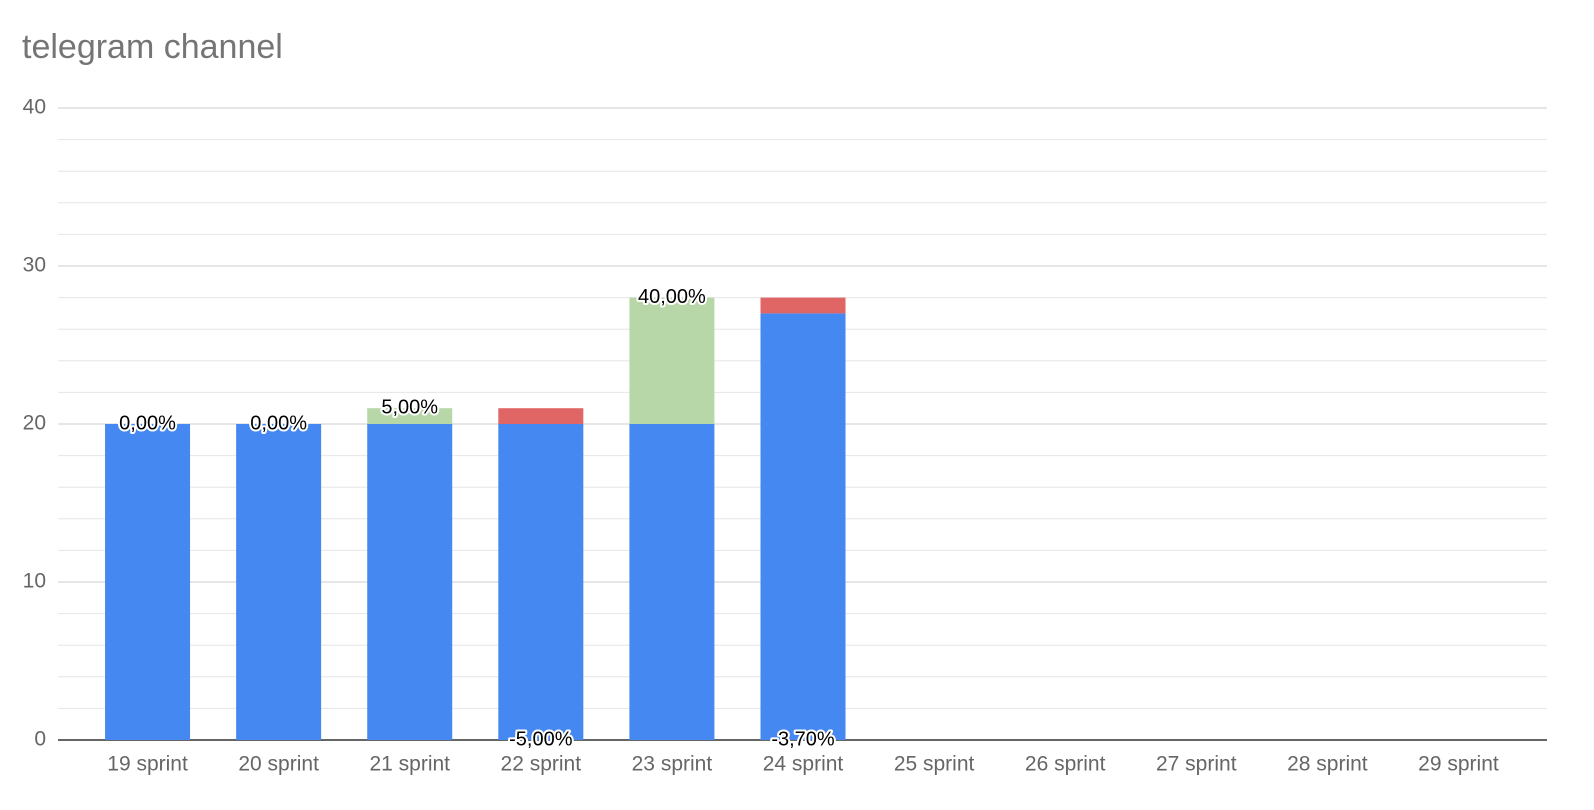 The image size is (1594, 810). What do you see at coordinates (34, 581) in the screenshot?
I see `y-tick-label: 10` at bounding box center [34, 581].